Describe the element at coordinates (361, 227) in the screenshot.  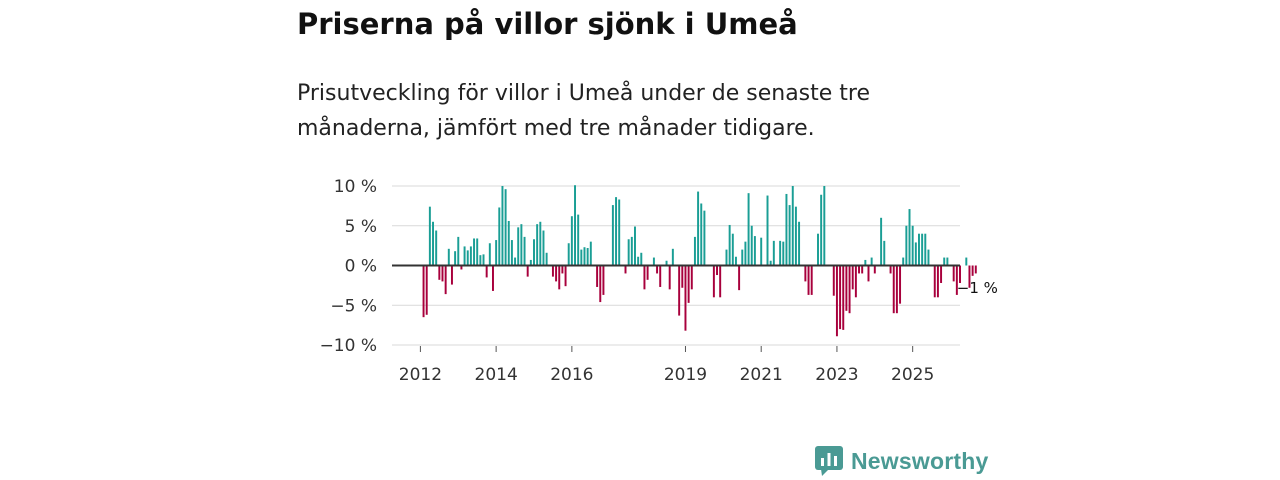
I see `y-tick-label: 5 %` at that location.